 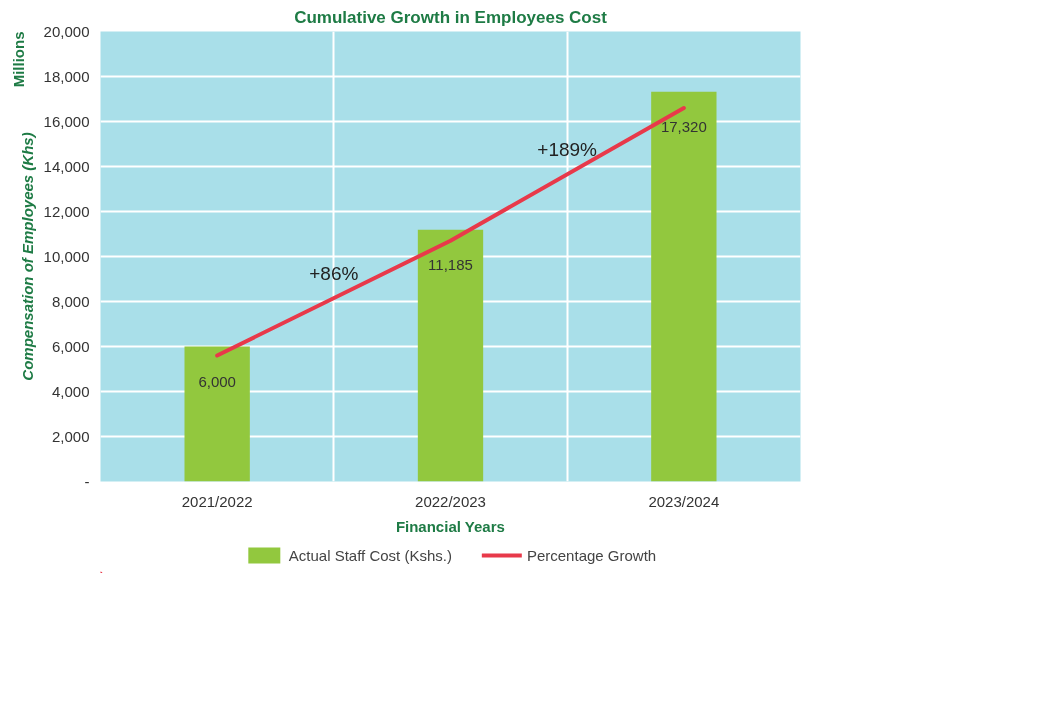 I want to click on y-tick-label: 10,000, so click(x=66, y=256).